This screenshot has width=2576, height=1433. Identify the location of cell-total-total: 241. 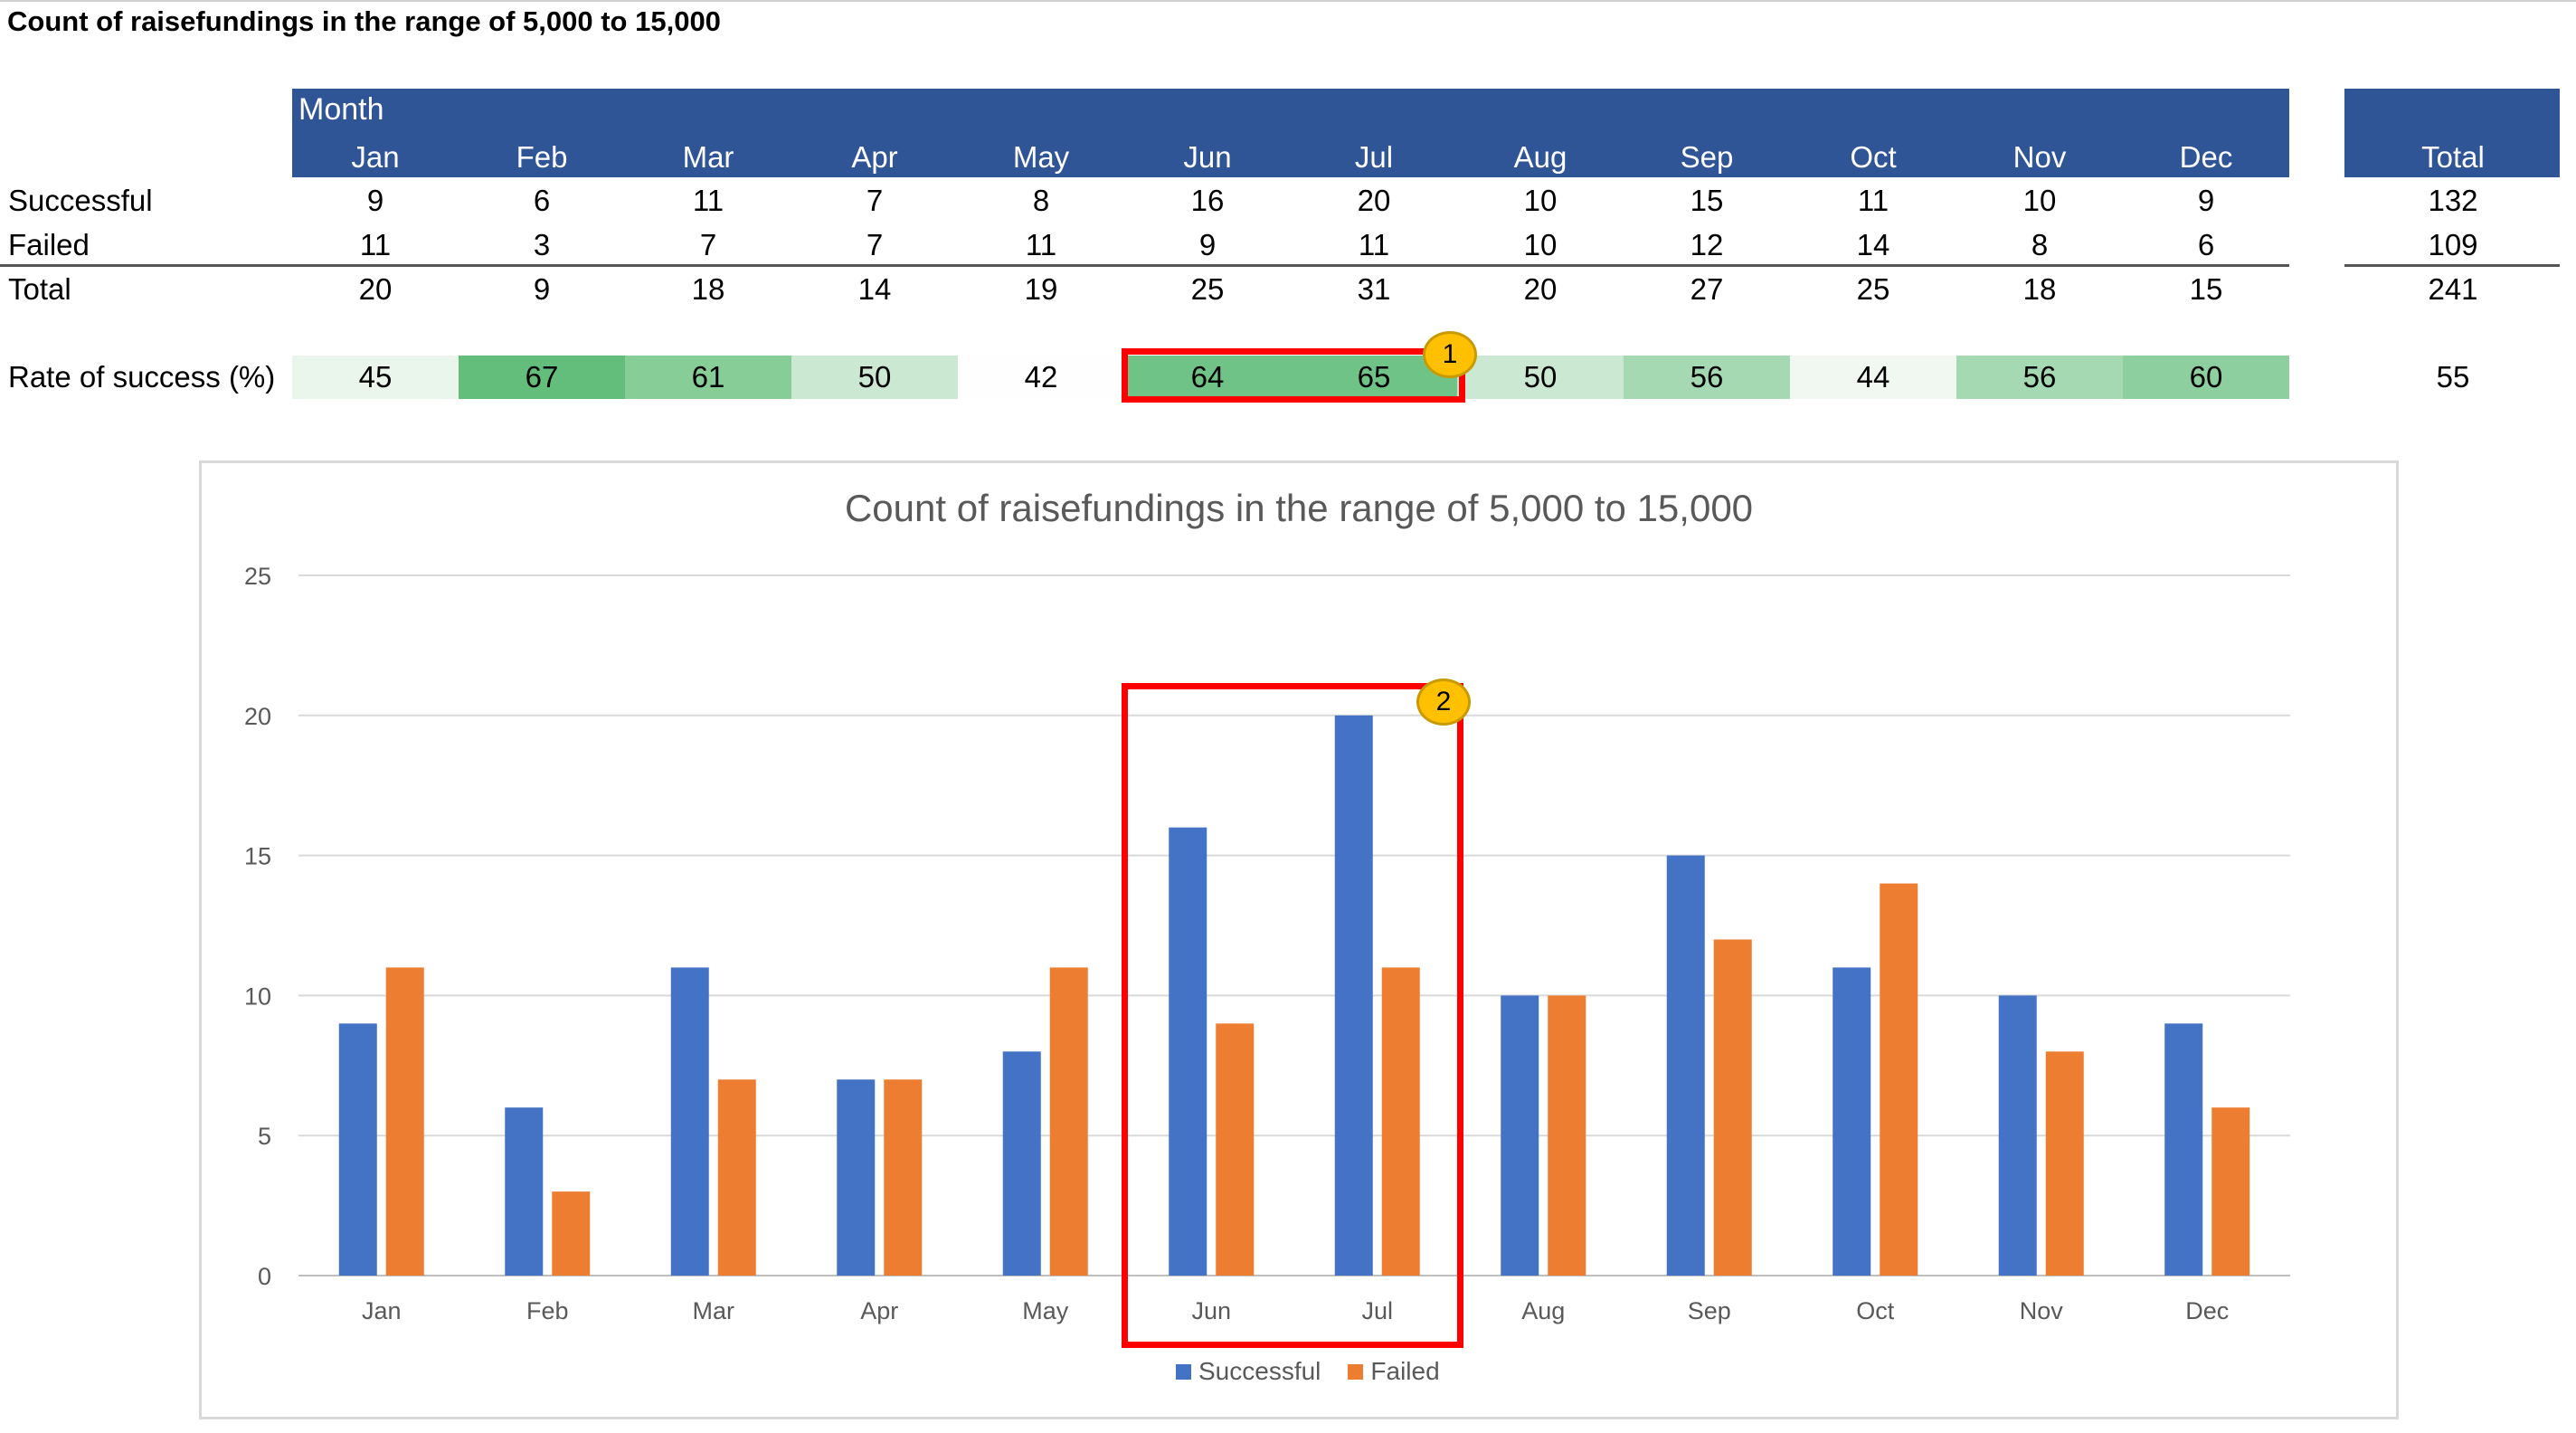
(2453, 289).